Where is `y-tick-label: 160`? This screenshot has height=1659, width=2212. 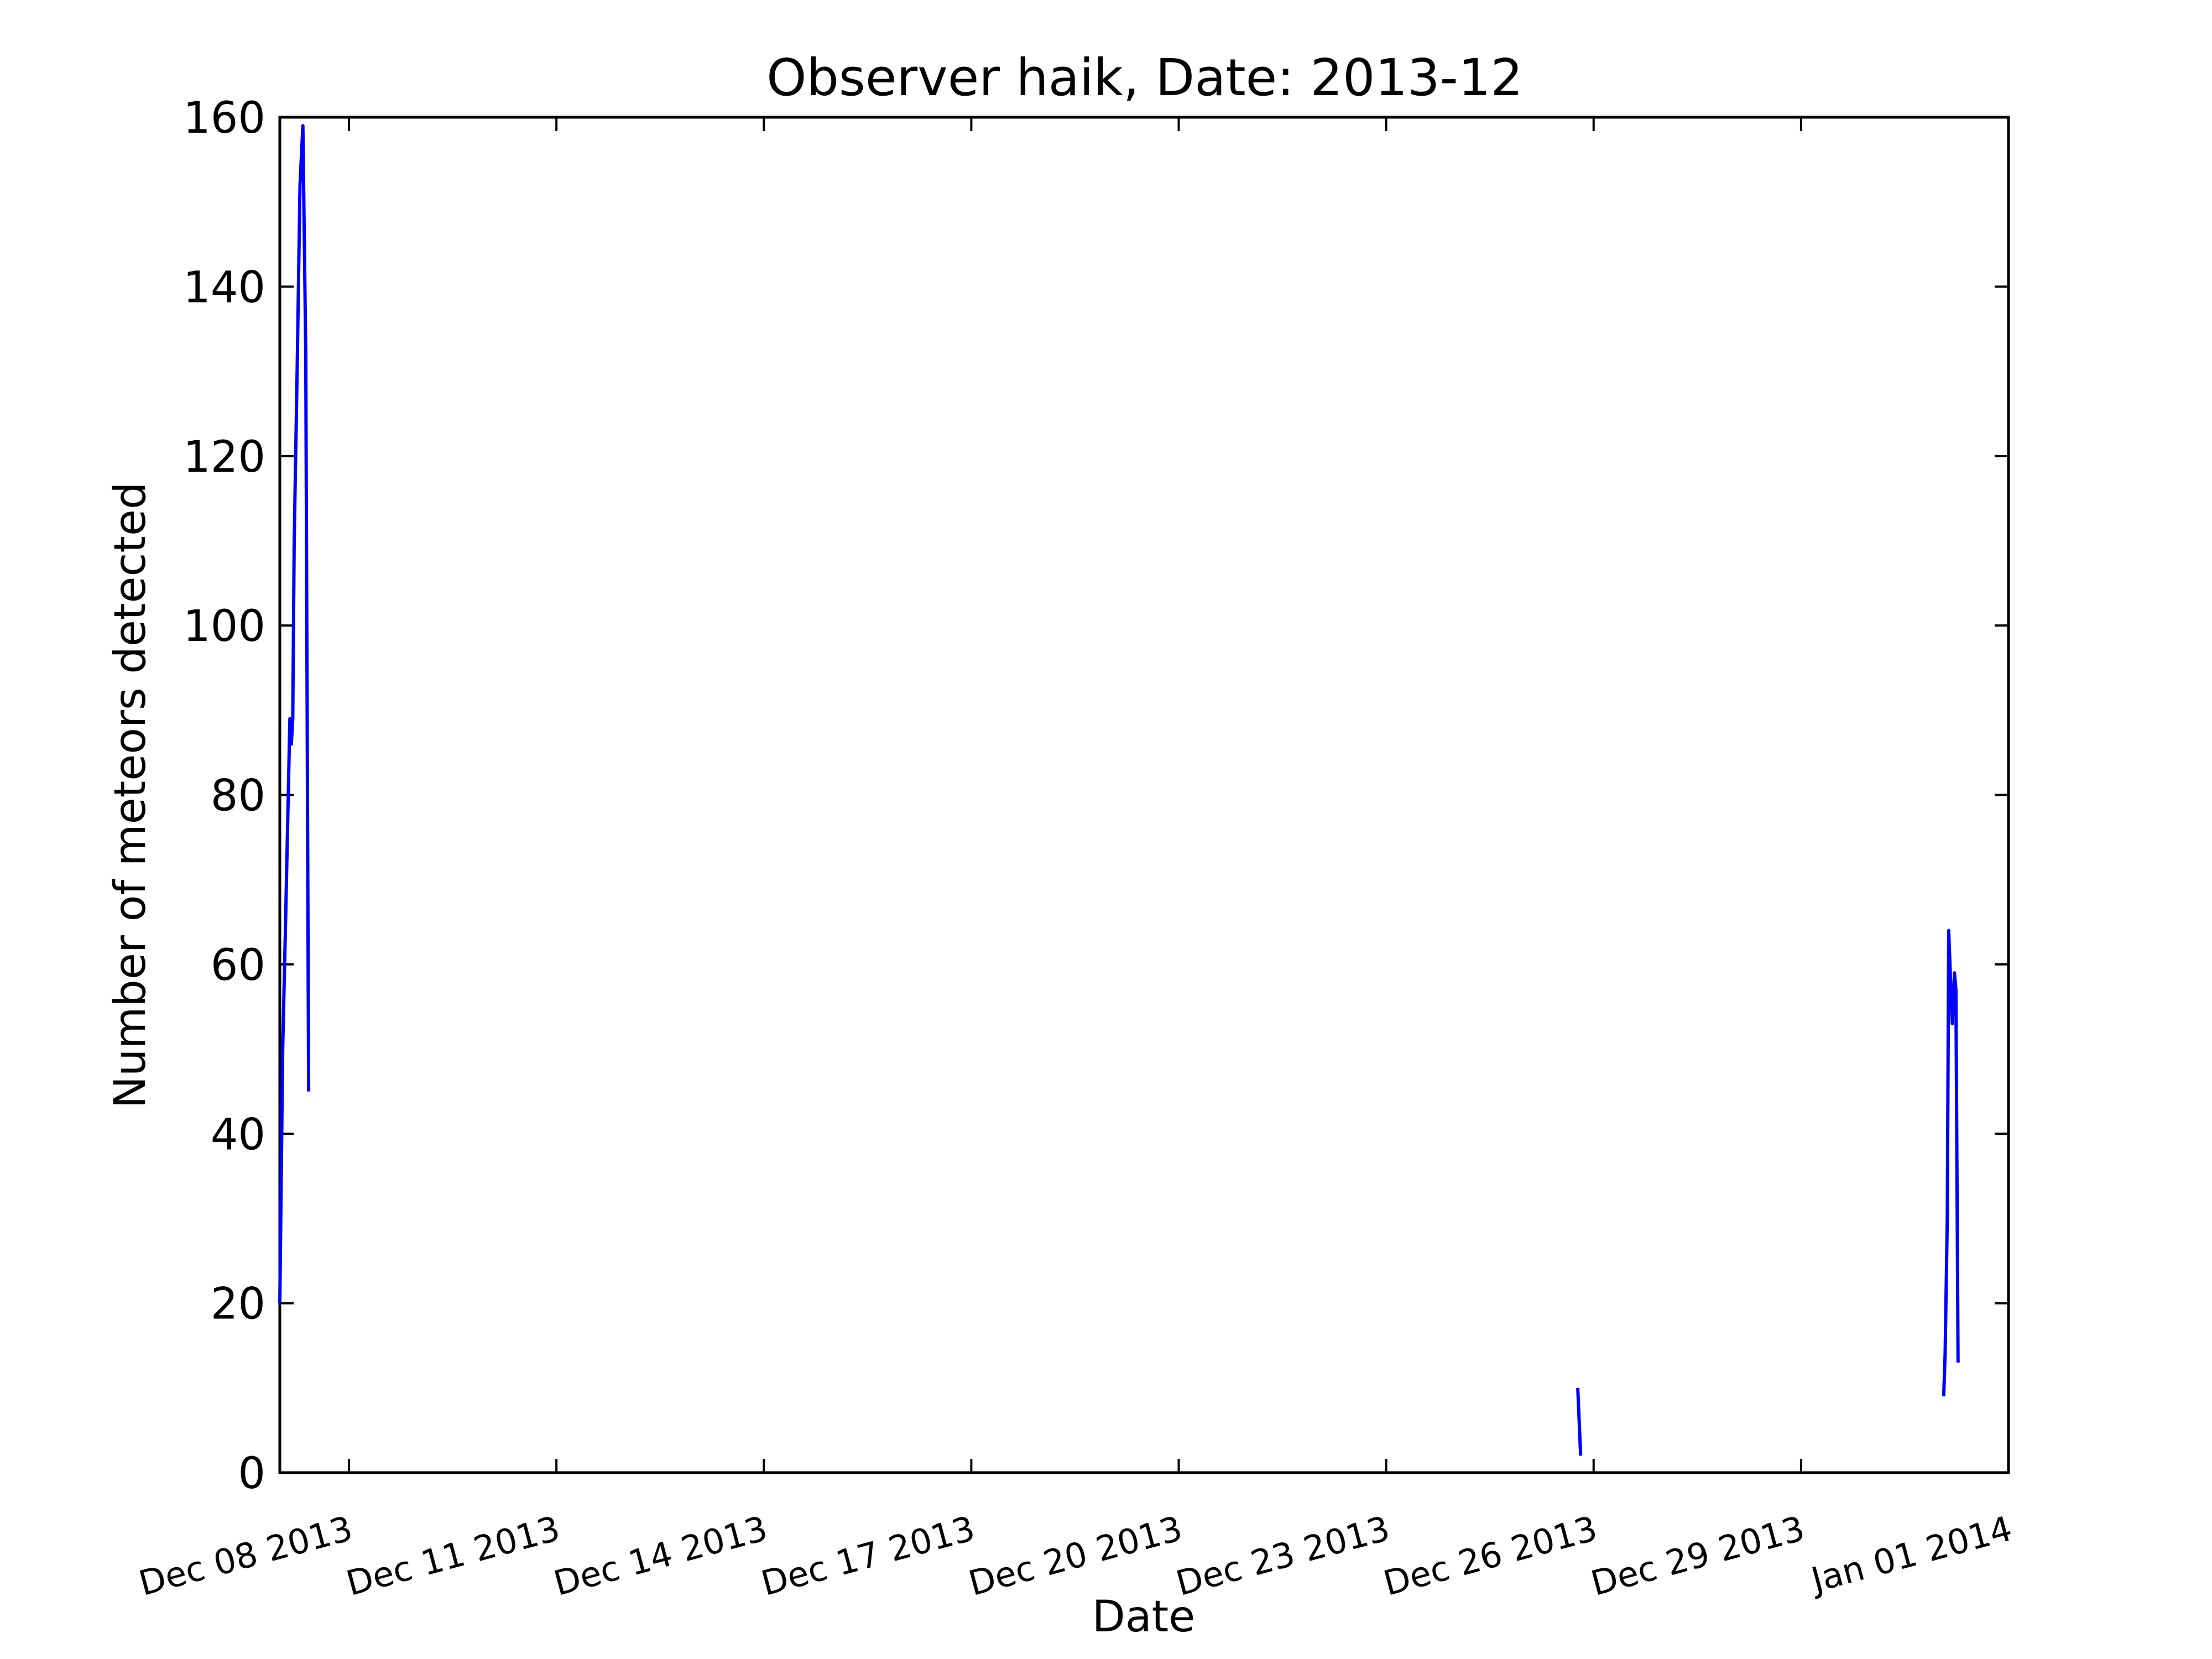 y-tick-label: 160 is located at coordinates (224, 118).